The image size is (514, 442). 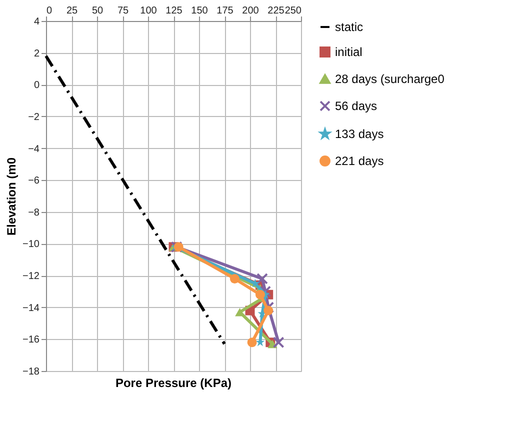 I want to click on legend-label: 56 days, so click(x=356, y=106).